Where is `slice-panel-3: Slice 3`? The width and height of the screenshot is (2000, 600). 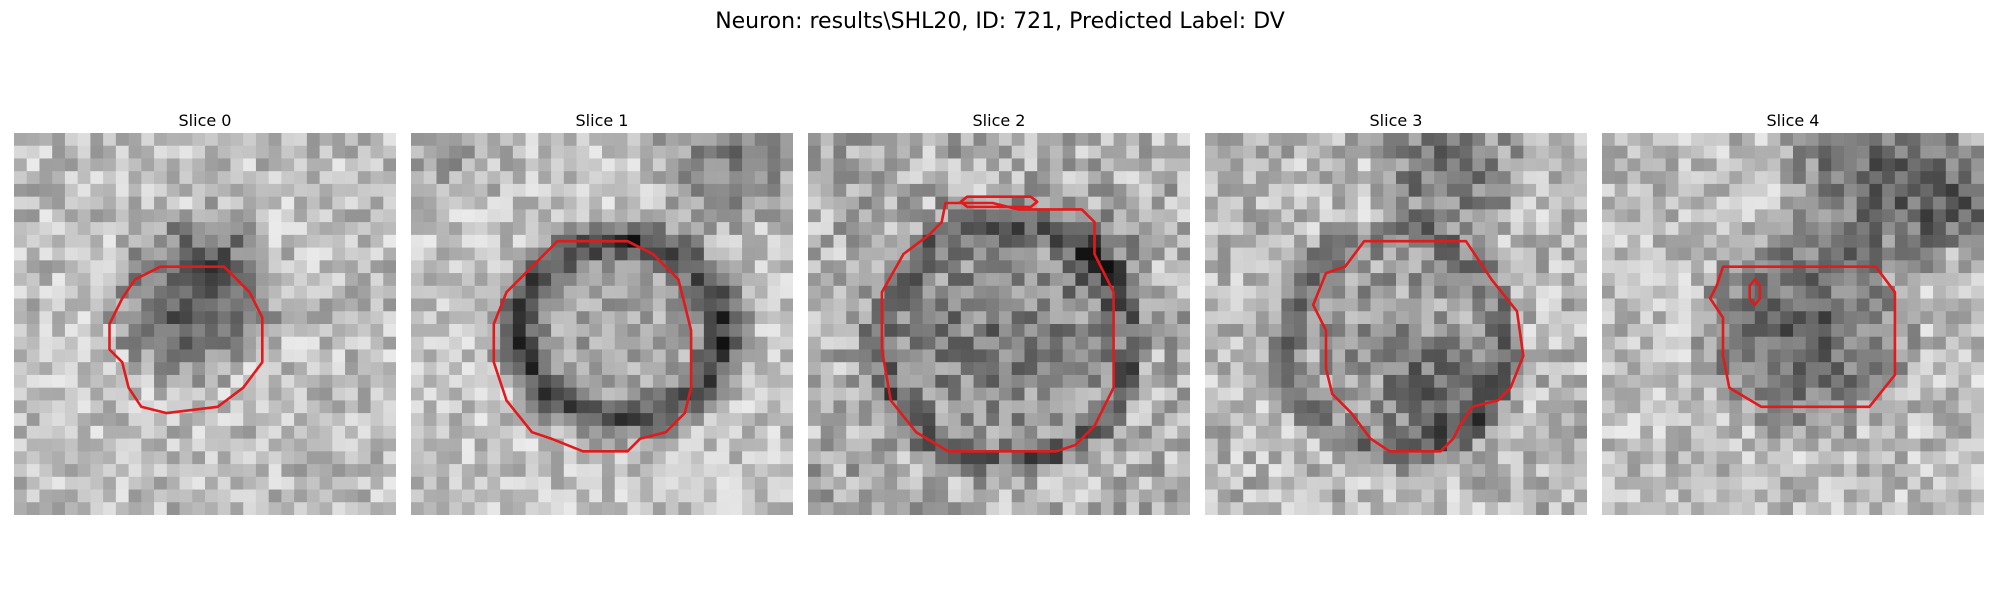
slice-panel-3: Slice 3 is located at coordinates (1396, 311).